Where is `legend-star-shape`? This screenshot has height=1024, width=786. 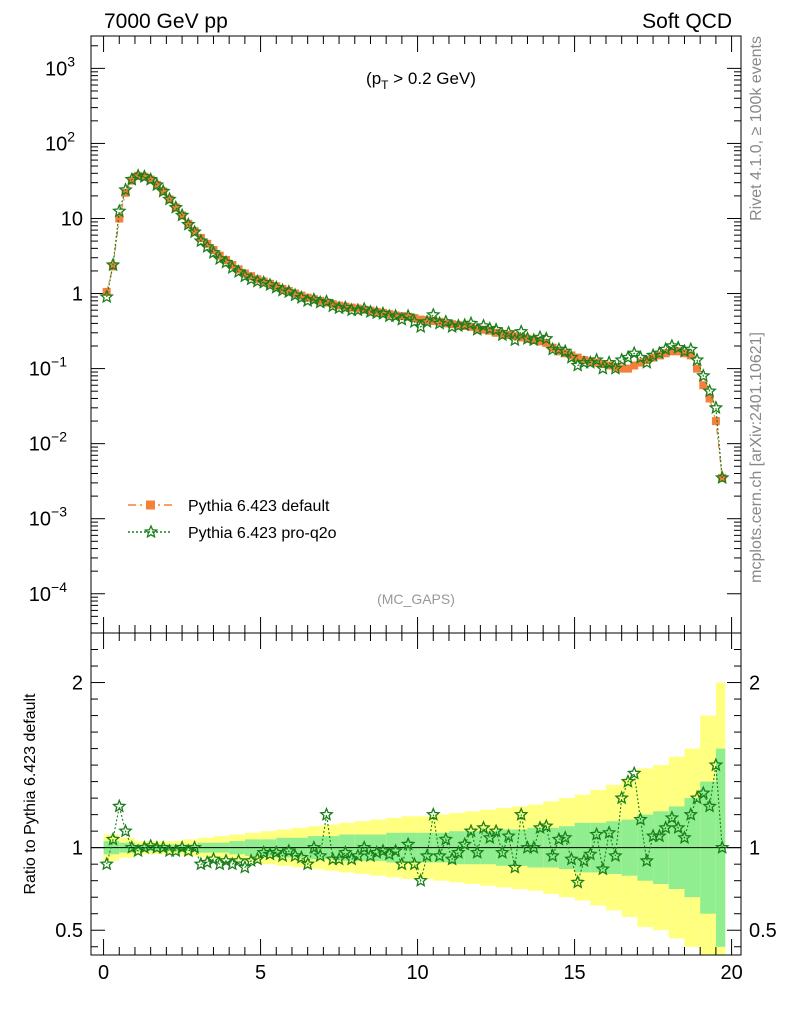 legend-star-shape is located at coordinates (151, 531).